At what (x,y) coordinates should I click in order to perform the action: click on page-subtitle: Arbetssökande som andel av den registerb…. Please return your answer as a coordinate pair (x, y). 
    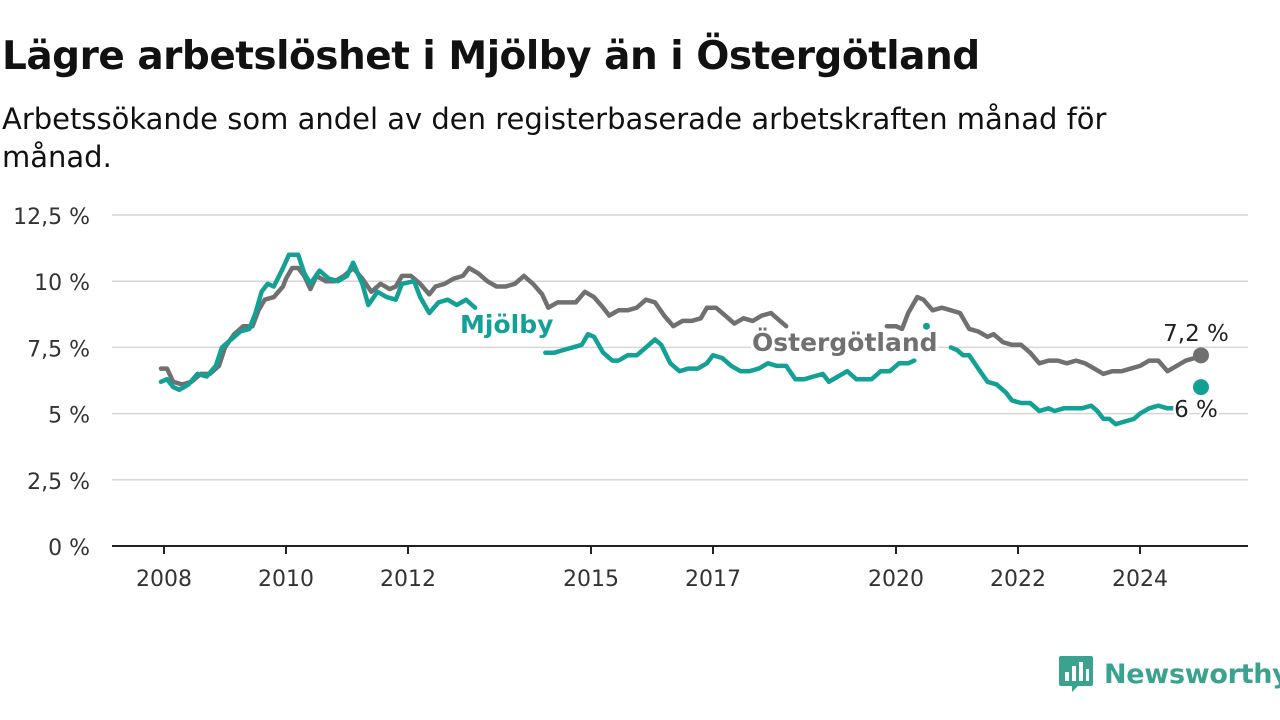
    Looking at the image, I should click on (554, 138).